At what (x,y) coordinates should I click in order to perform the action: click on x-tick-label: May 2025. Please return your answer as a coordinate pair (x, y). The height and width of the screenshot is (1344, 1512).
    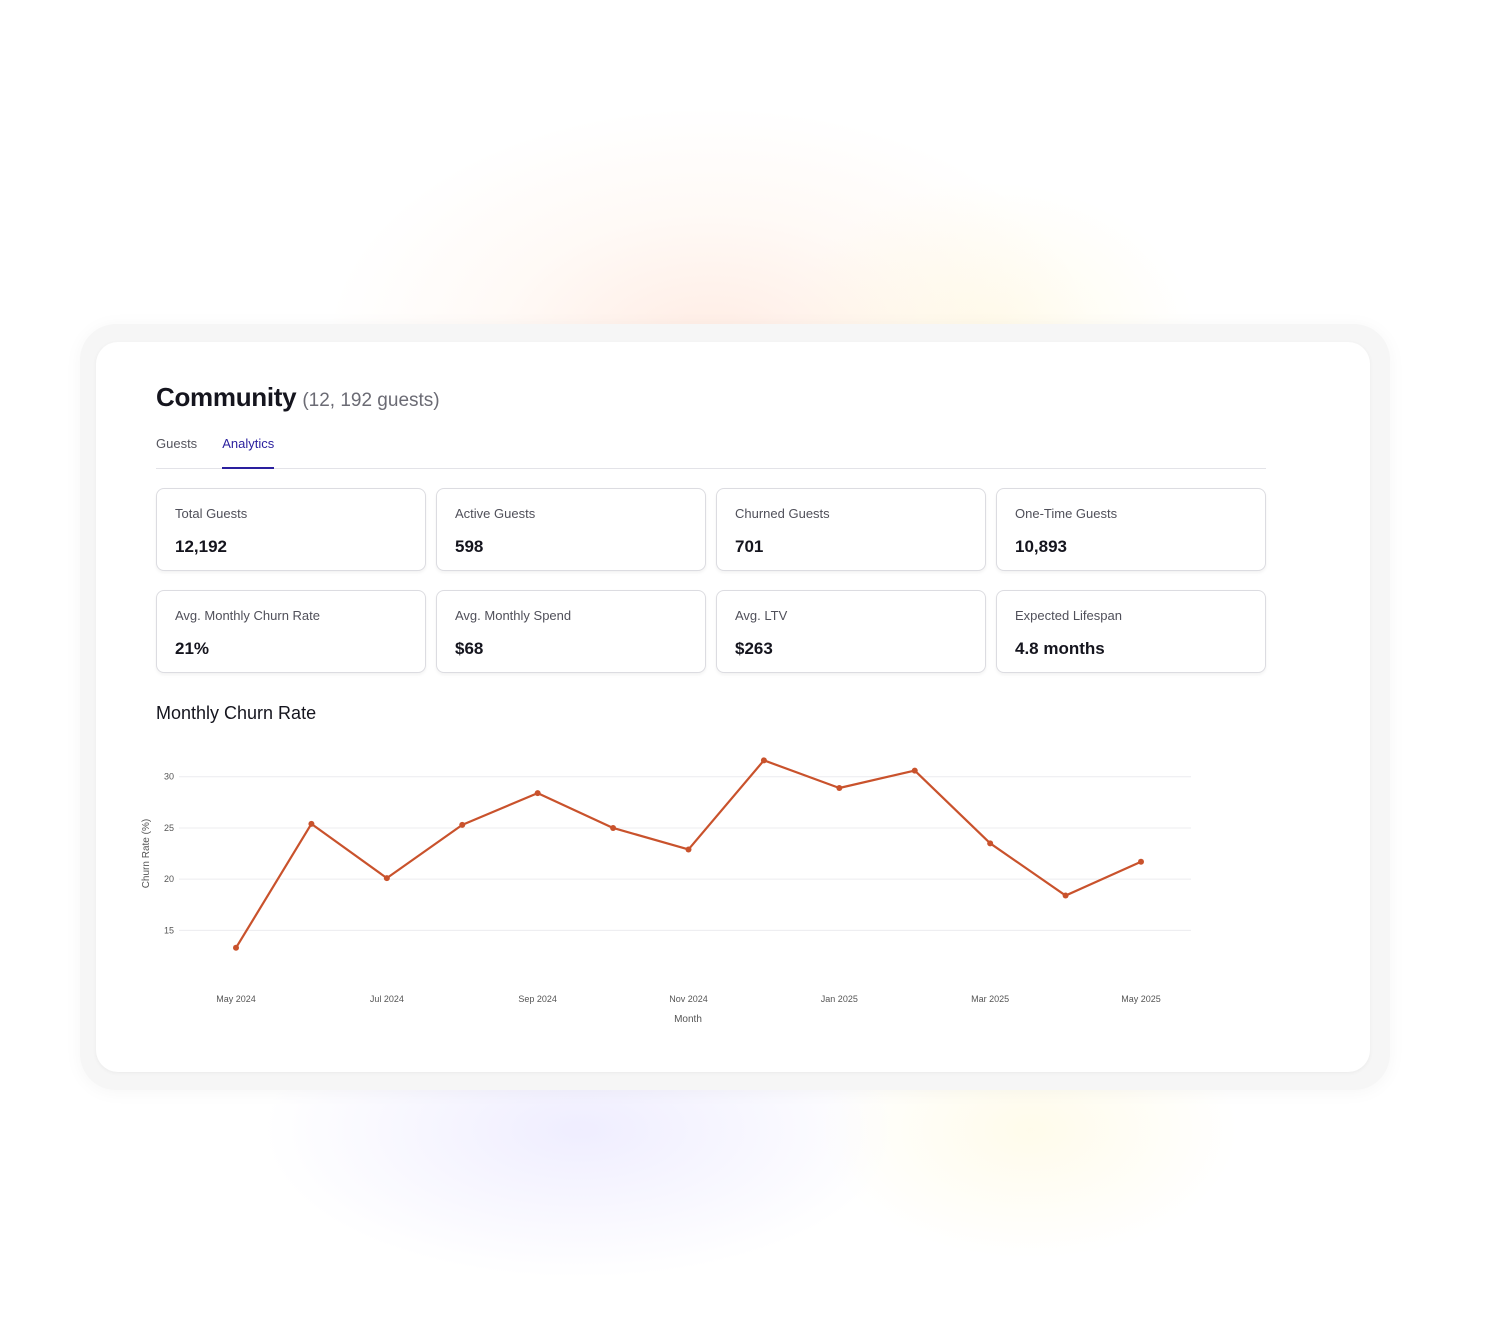
    Looking at the image, I should click on (1141, 999).